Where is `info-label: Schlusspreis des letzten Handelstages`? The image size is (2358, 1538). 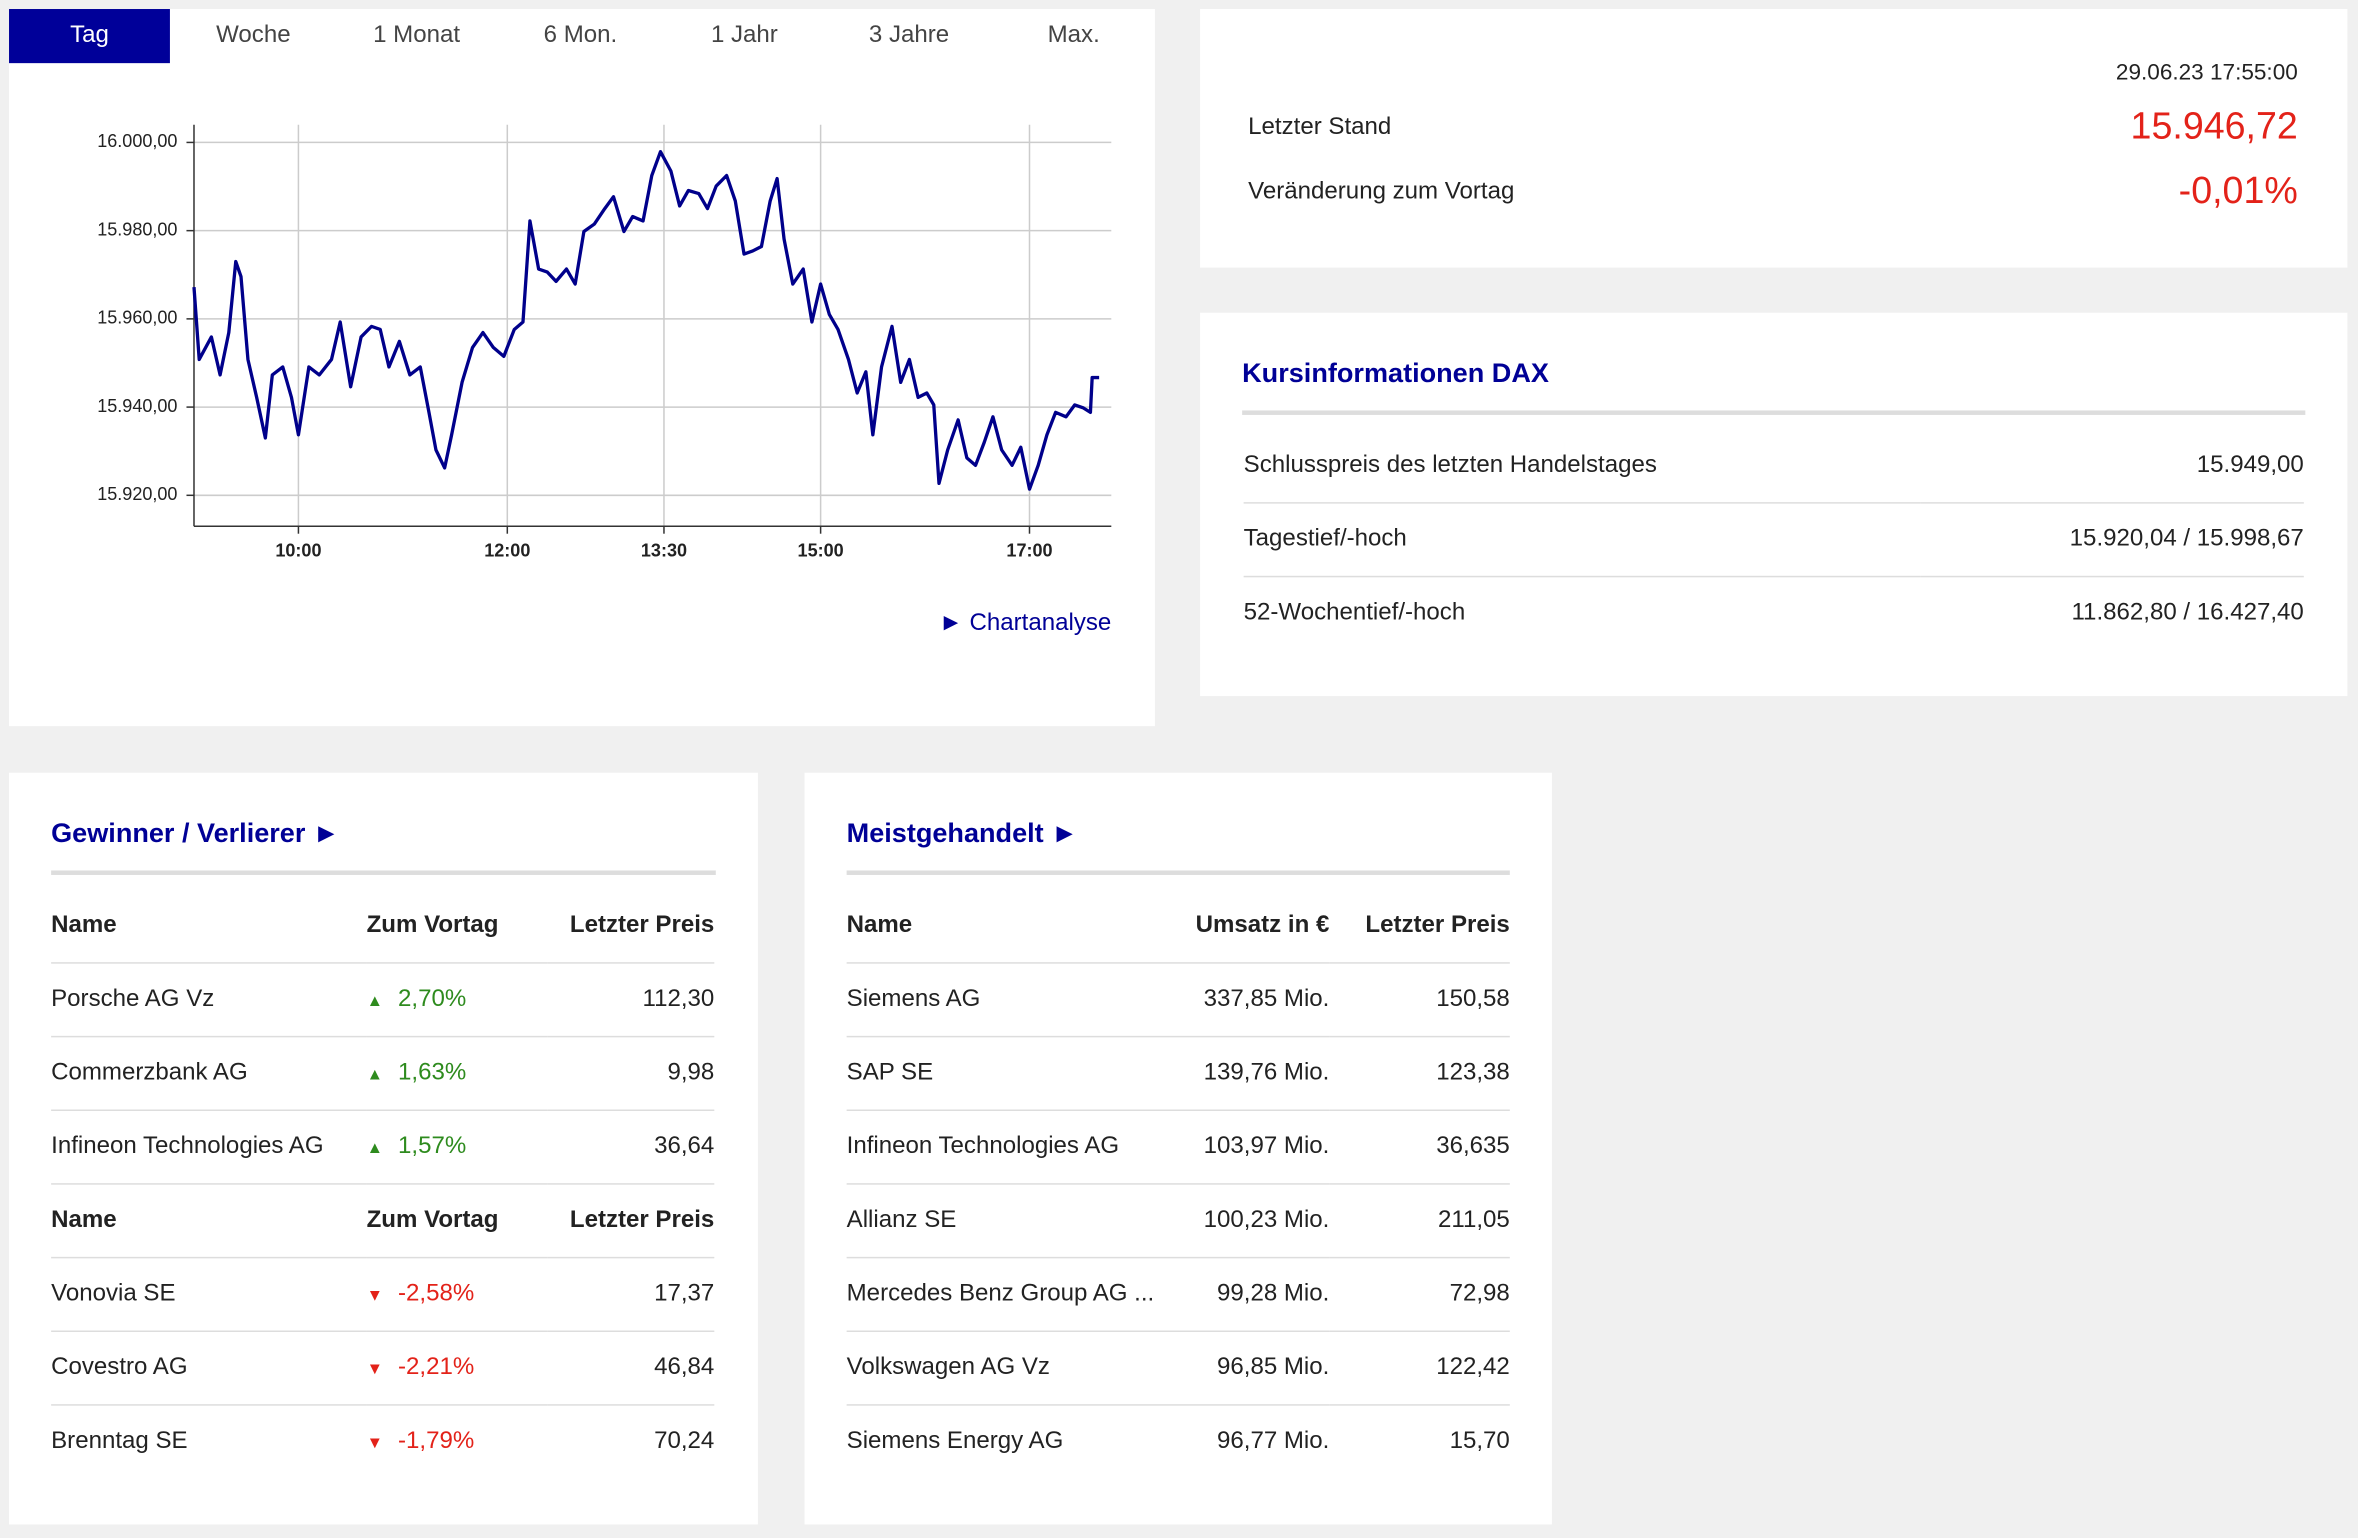
info-label: Schlusspreis des letzten Handelstages is located at coordinates (1582, 466).